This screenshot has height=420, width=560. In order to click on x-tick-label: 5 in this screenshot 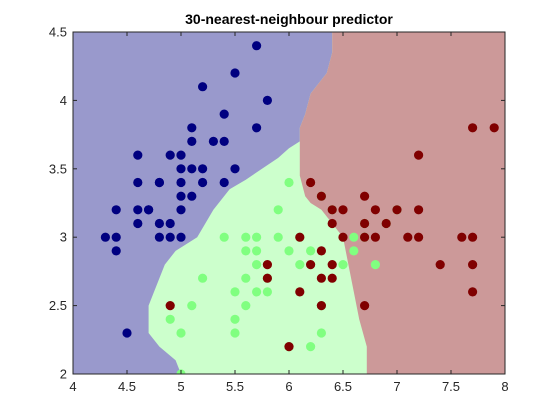, I will do `click(180, 386)`.